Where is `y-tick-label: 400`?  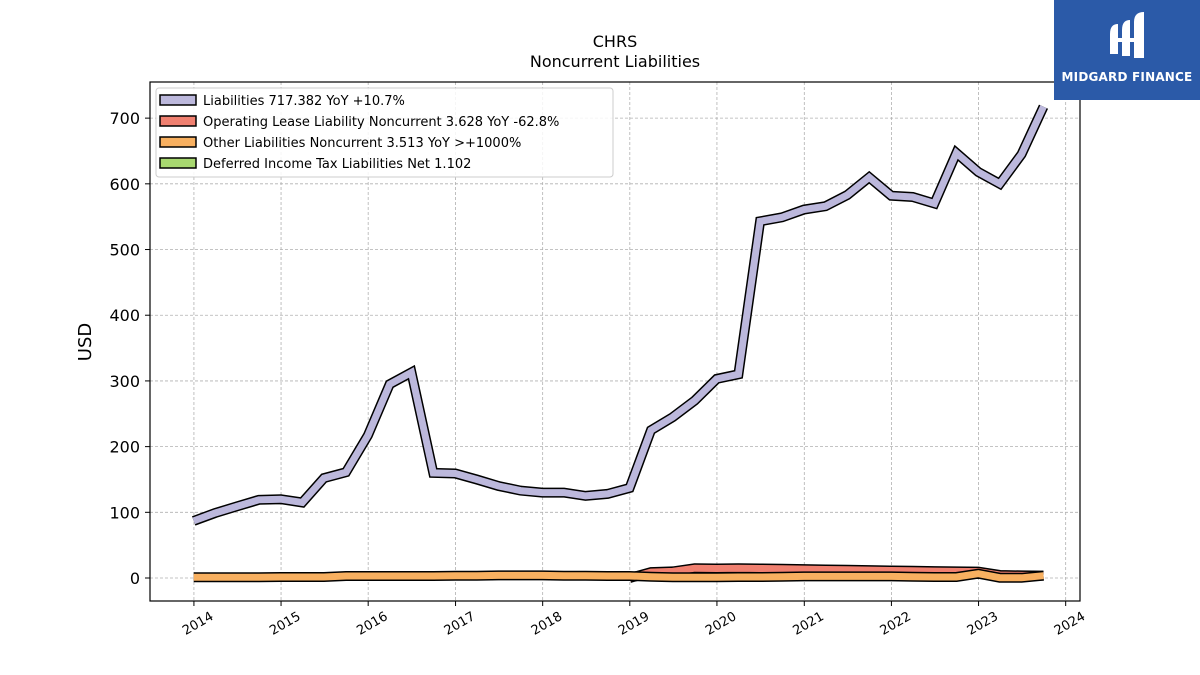 y-tick-label: 400 is located at coordinates (124, 315).